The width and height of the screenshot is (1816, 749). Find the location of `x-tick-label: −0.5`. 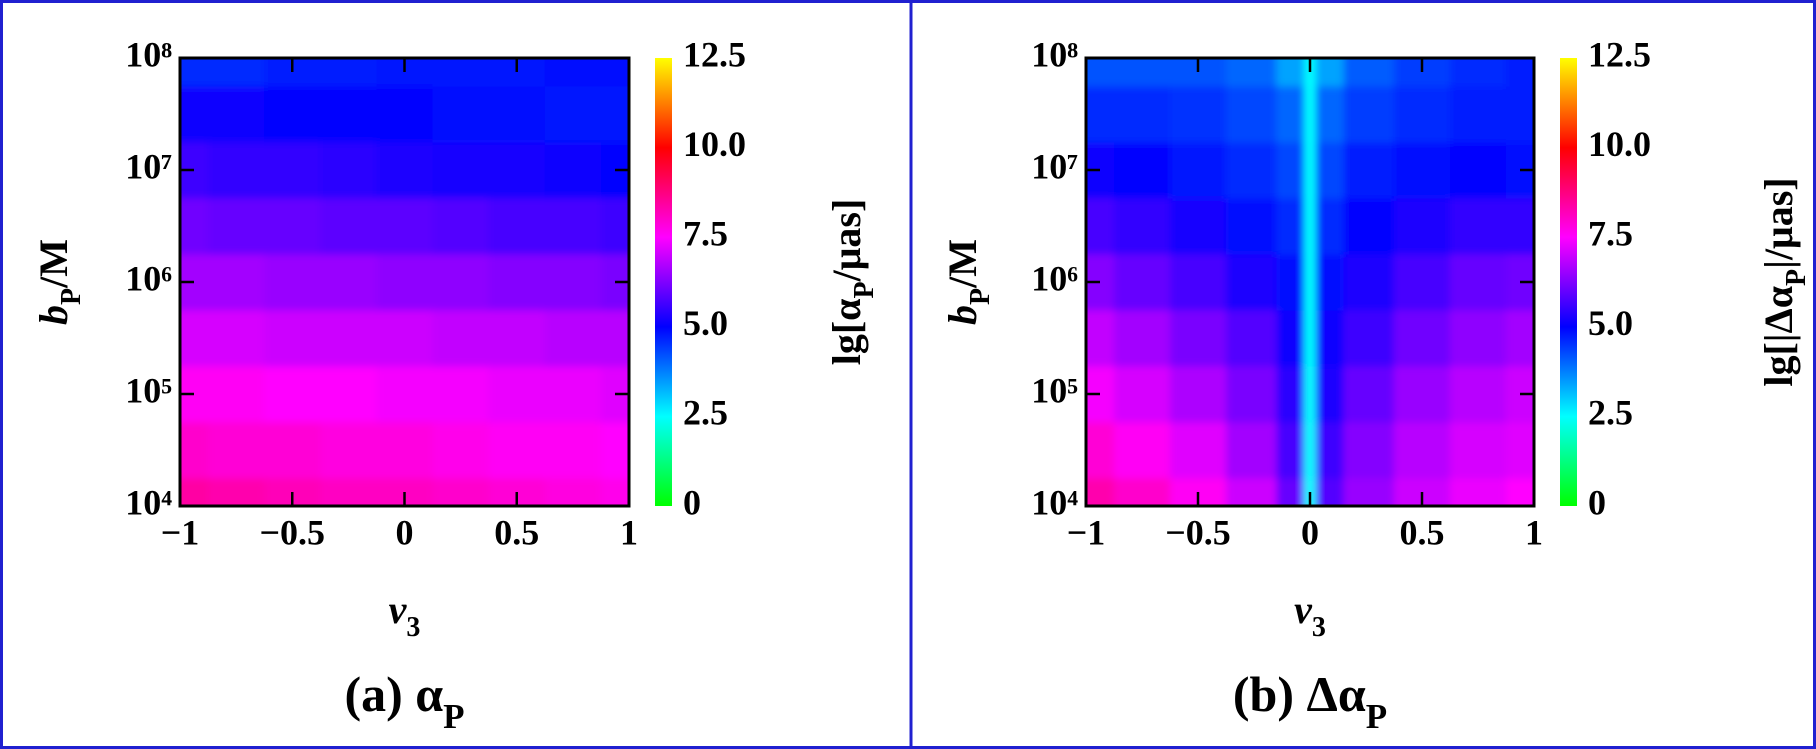

x-tick-label: −0.5 is located at coordinates (292, 532).